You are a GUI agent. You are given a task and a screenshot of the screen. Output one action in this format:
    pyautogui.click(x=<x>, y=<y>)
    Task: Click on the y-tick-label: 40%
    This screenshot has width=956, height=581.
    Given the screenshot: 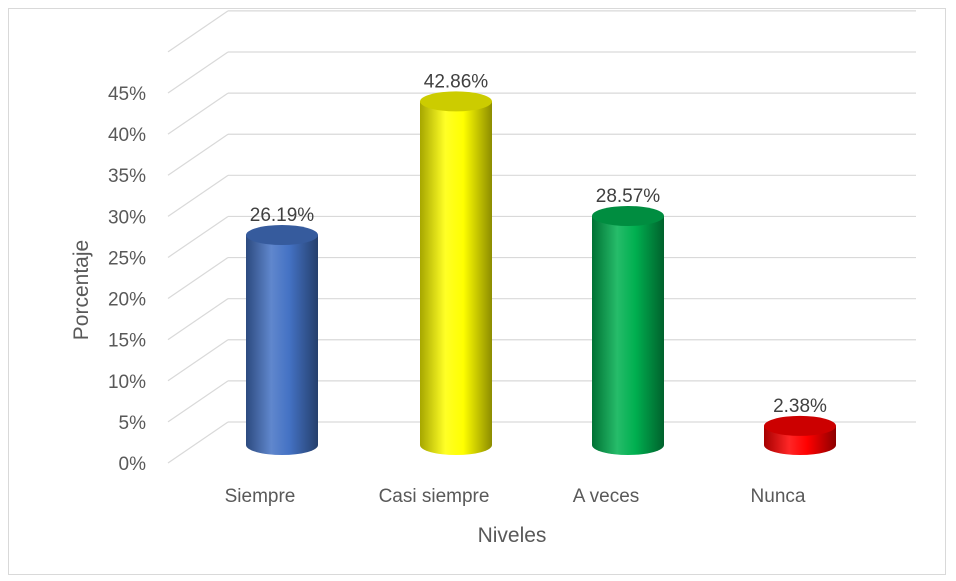 What is the action you would take?
    pyautogui.click(x=127, y=135)
    